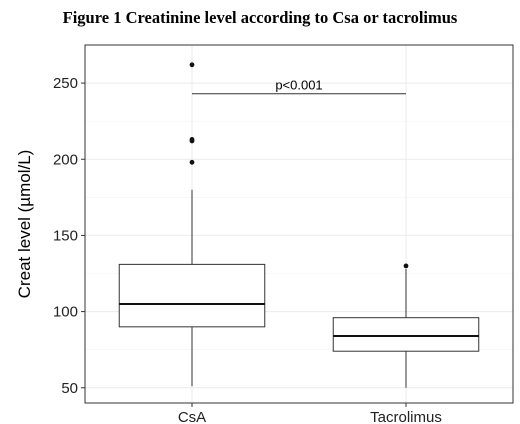 The height and width of the screenshot is (424, 520). Describe the element at coordinates (406, 416) in the screenshot. I see `x-tick-label: Tacrolimus` at that location.